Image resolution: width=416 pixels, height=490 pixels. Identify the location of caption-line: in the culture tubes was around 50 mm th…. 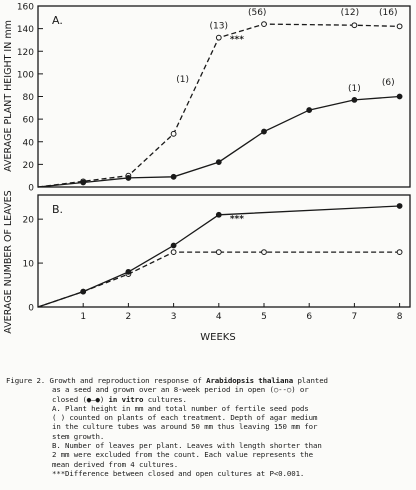
(209, 426).